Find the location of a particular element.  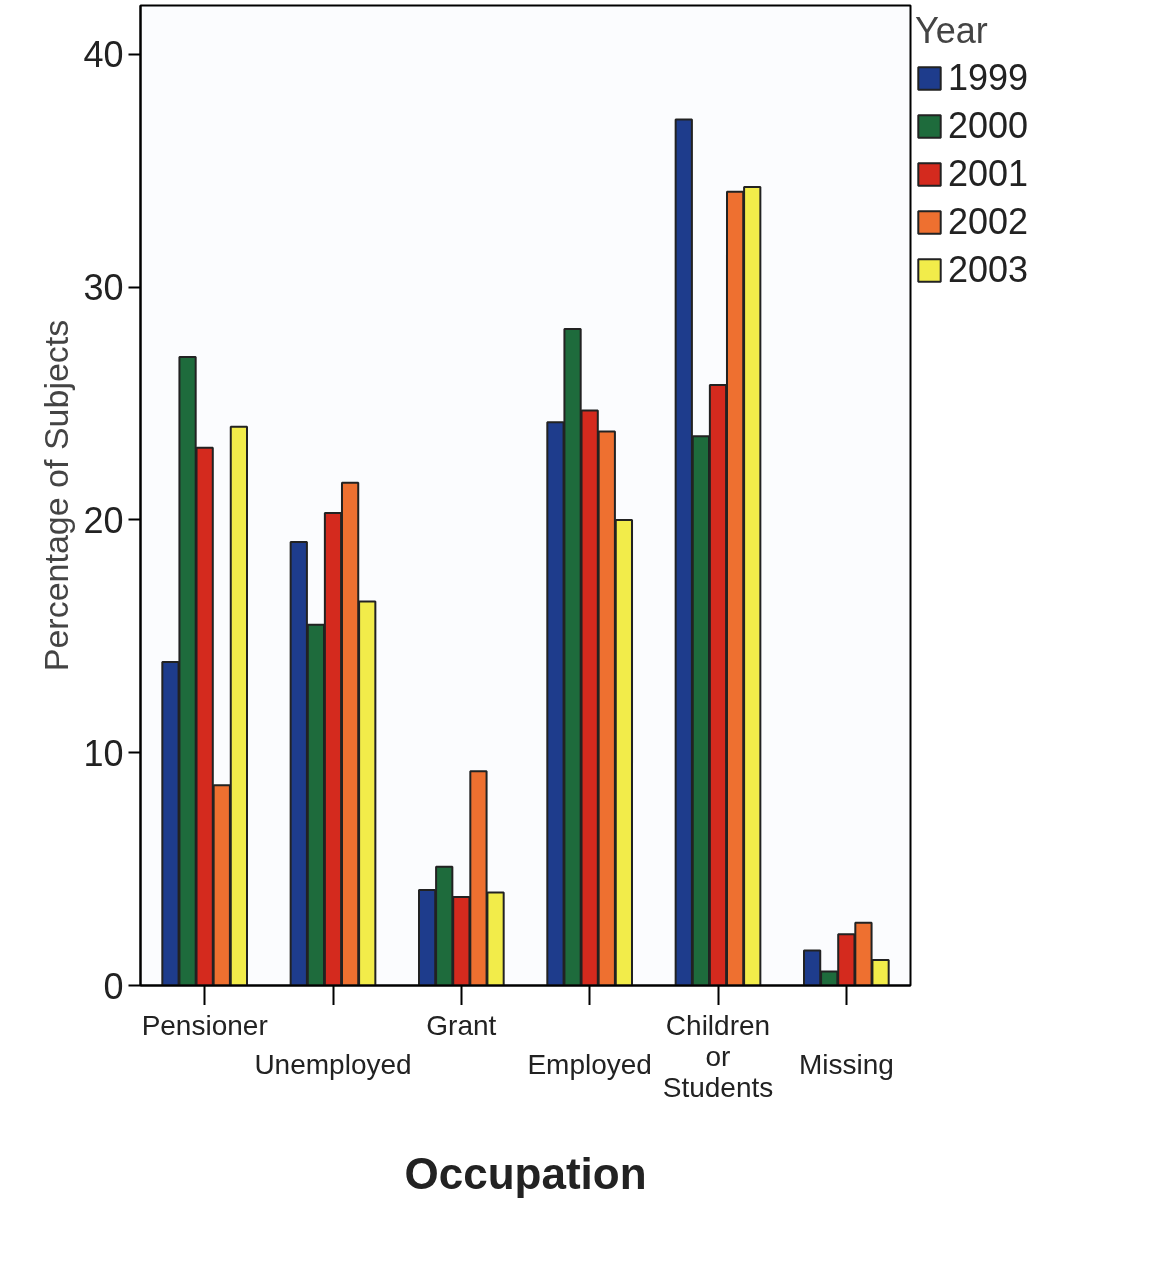

y-tick-label: 20 is located at coordinates (103, 520).